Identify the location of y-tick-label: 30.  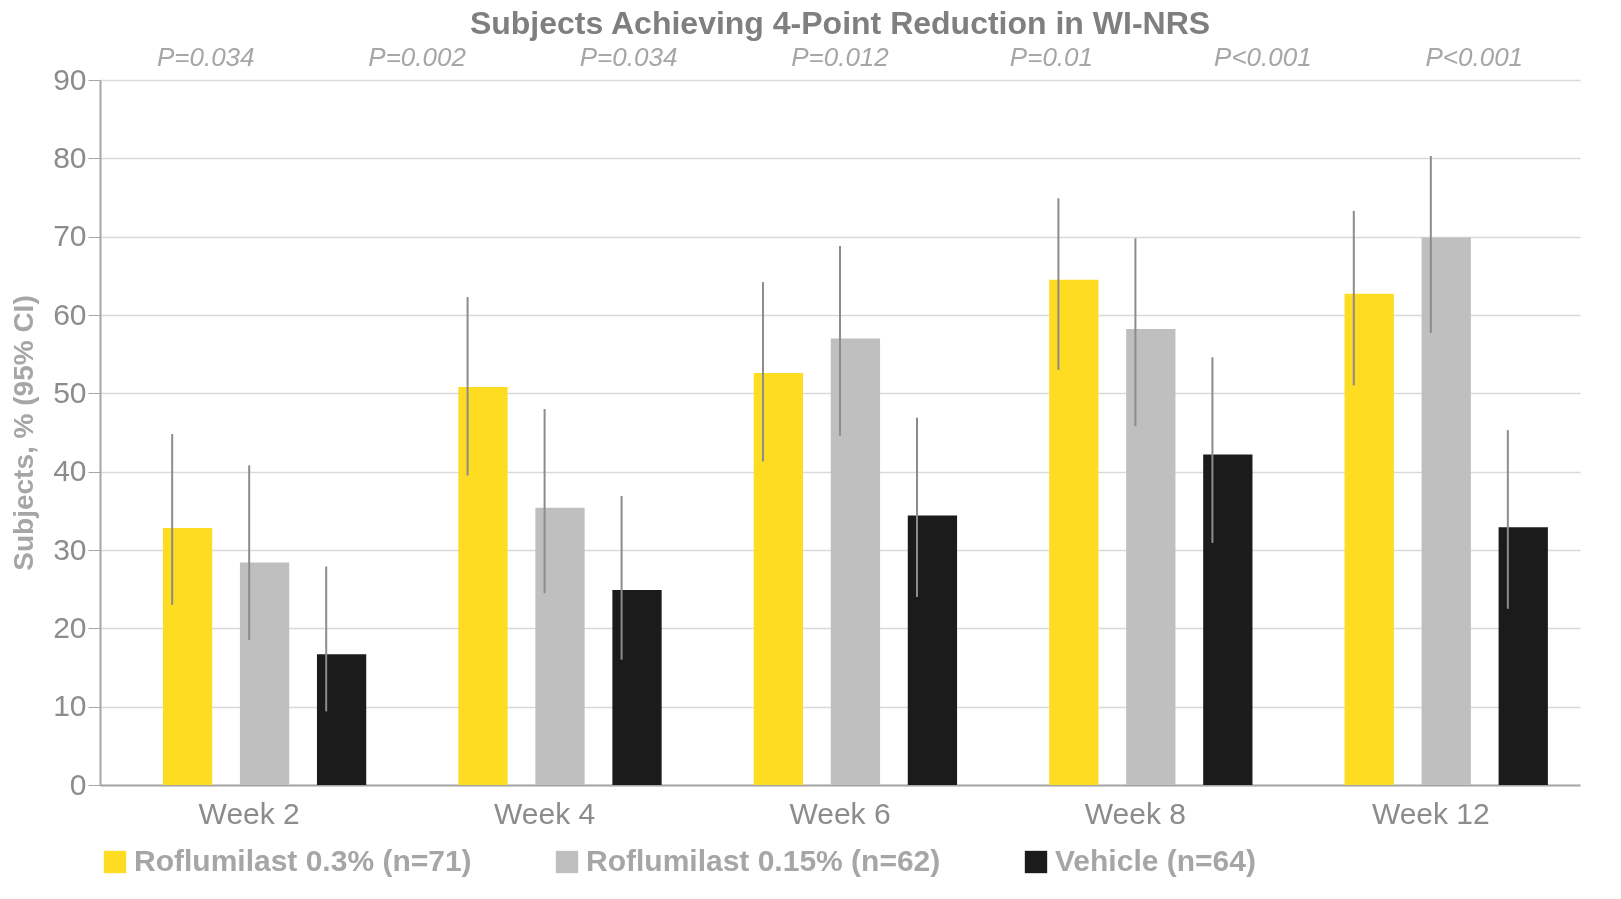
(70, 549).